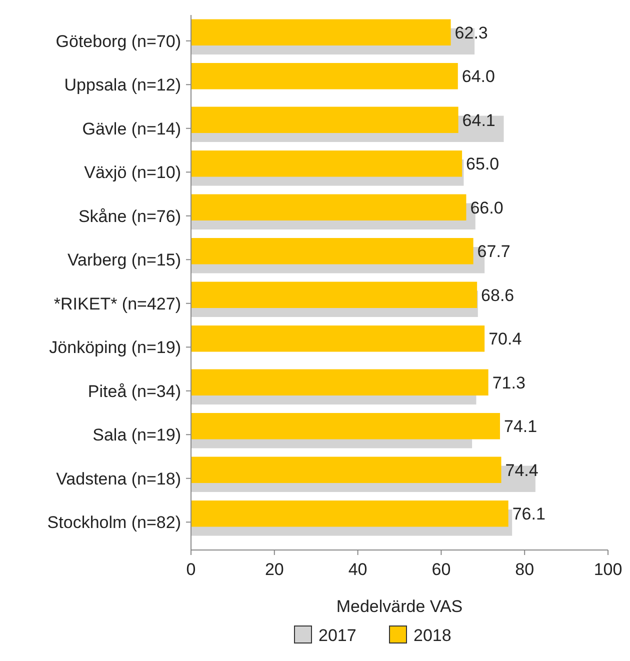 The width and height of the screenshot is (630, 661). Describe the element at coordinates (122, 85) in the screenshot. I see `y-tick-label: Uppsala (n=12)` at that location.